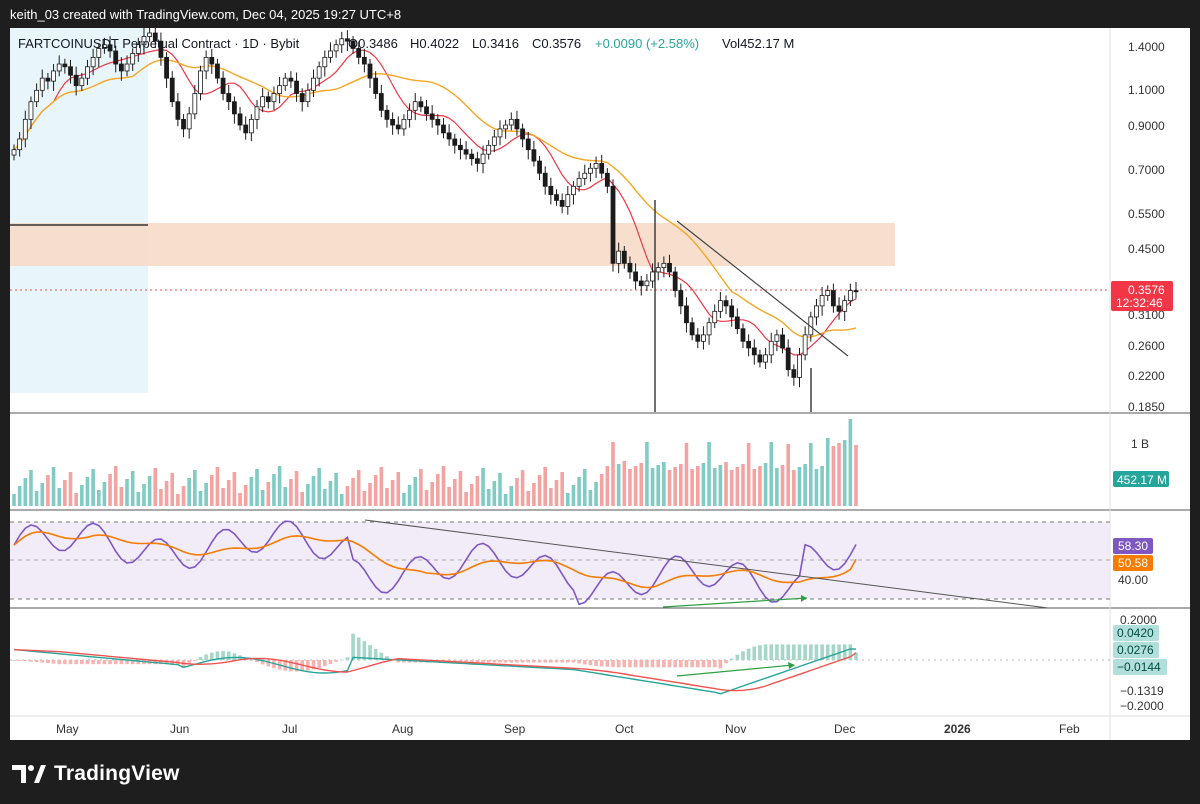 The image size is (1200, 804). I want to click on brand-footer: TradingView, so click(96, 774).